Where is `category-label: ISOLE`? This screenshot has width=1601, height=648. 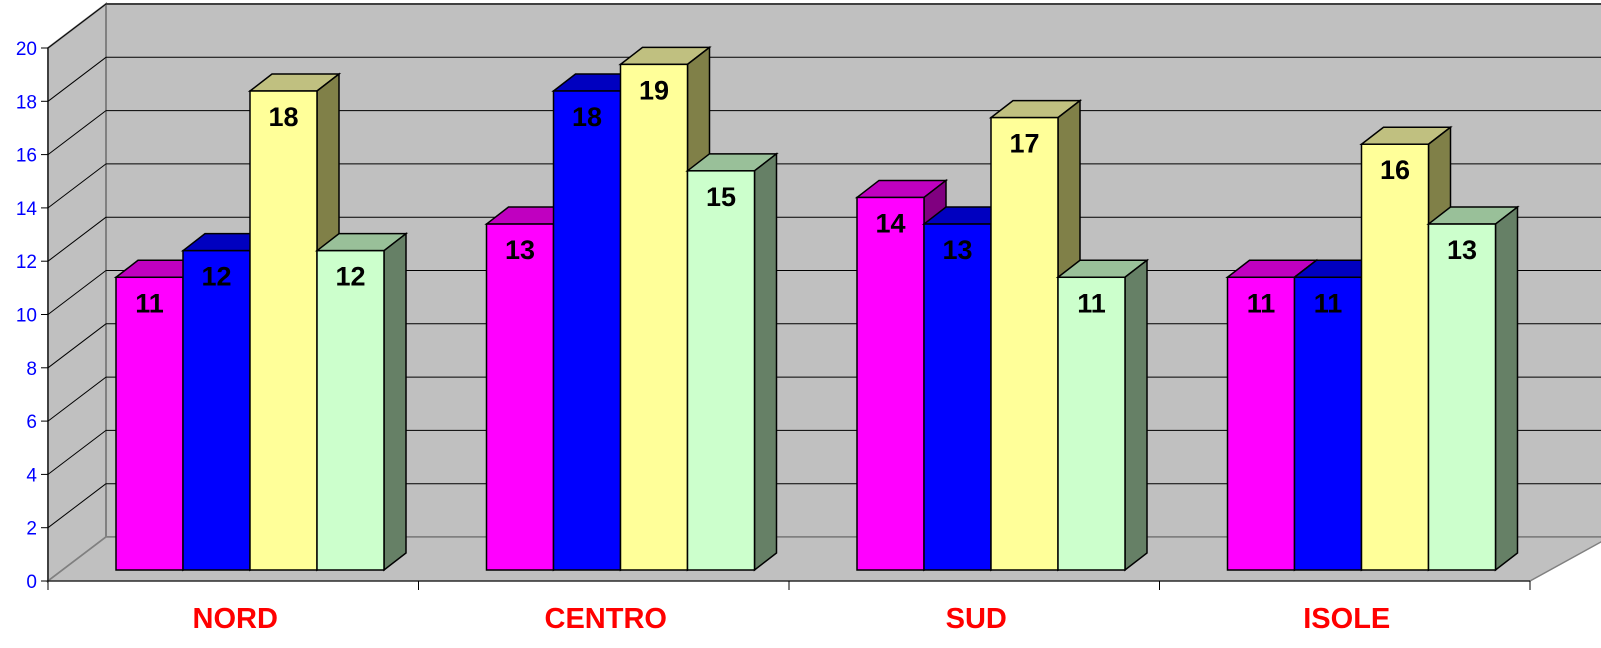 category-label: ISOLE is located at coordinates (1346, 619).